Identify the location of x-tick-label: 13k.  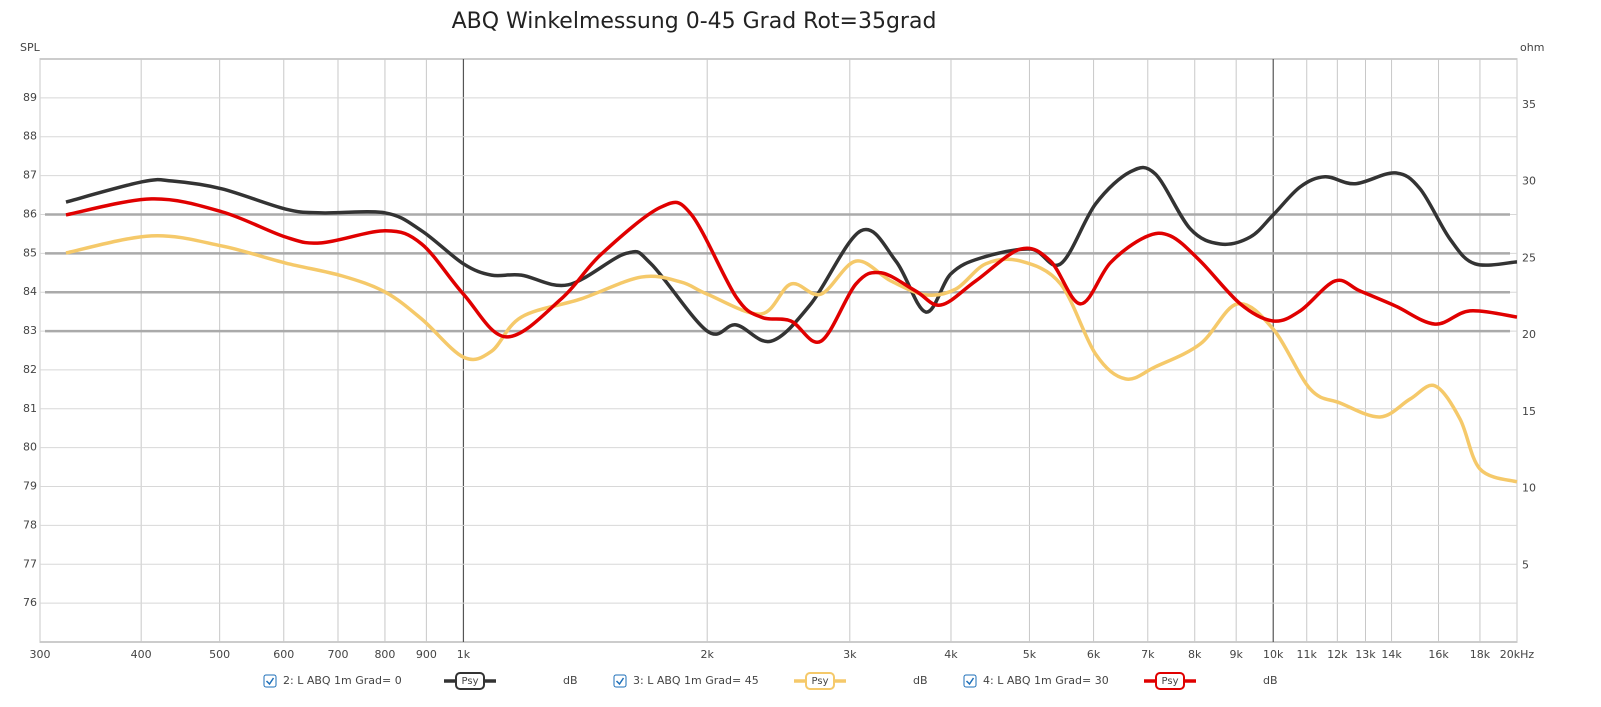
(1365, 654).